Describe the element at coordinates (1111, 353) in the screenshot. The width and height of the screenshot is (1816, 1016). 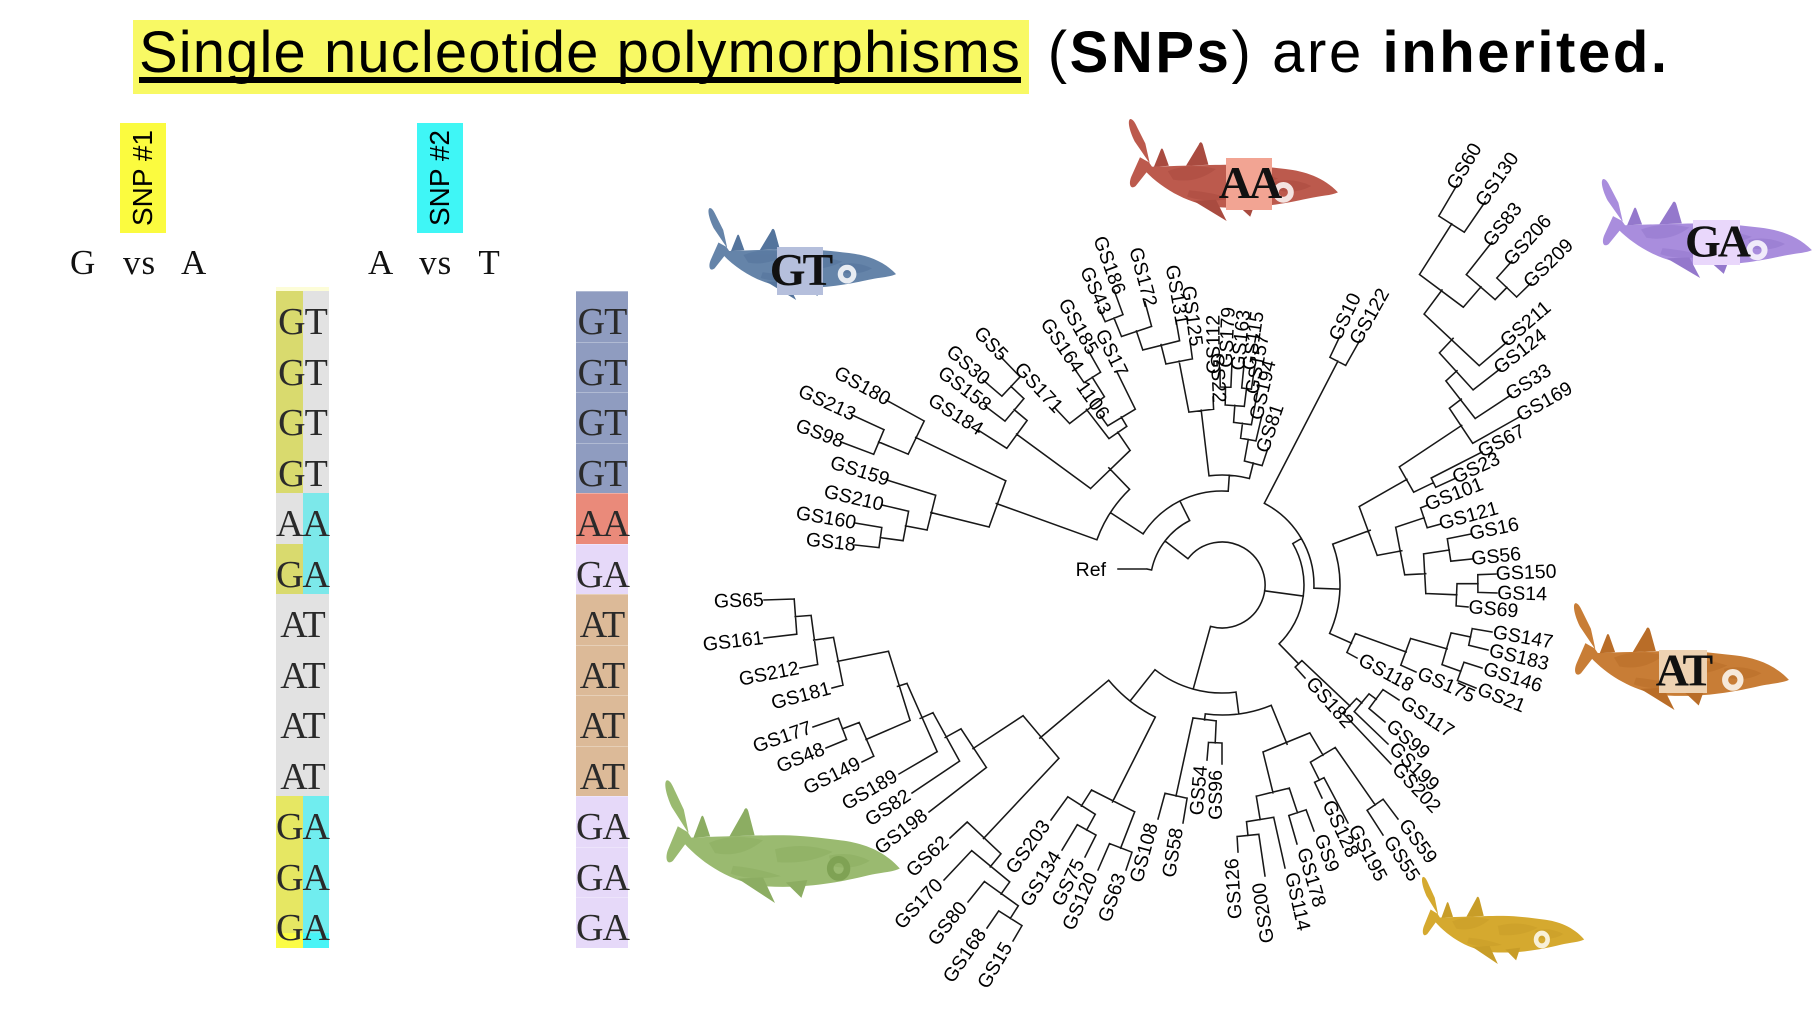
I see `svg-text: GS17` at that location.